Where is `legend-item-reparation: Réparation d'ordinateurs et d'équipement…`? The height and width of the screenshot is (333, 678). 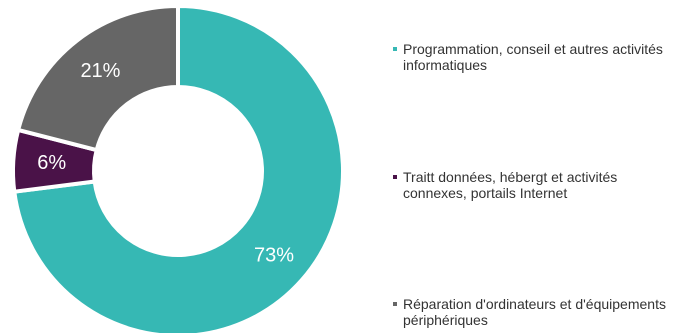 legend-item-reparation: Réparation d'ordinateurs et d'équipement… is located at coordinates (533, 312).